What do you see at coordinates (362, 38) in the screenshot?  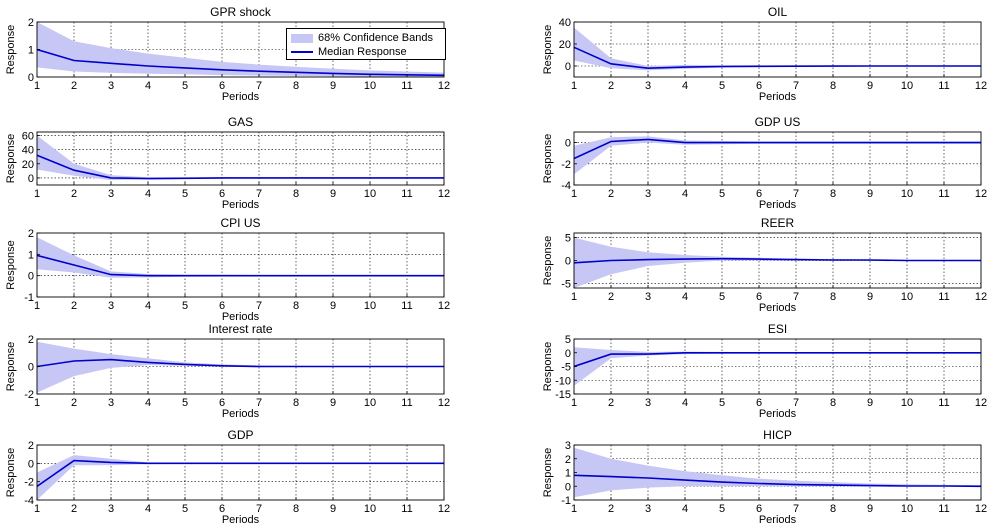 I see `legend-band-entry: 68% Confidence Bands` at bounding box center [362, 38].